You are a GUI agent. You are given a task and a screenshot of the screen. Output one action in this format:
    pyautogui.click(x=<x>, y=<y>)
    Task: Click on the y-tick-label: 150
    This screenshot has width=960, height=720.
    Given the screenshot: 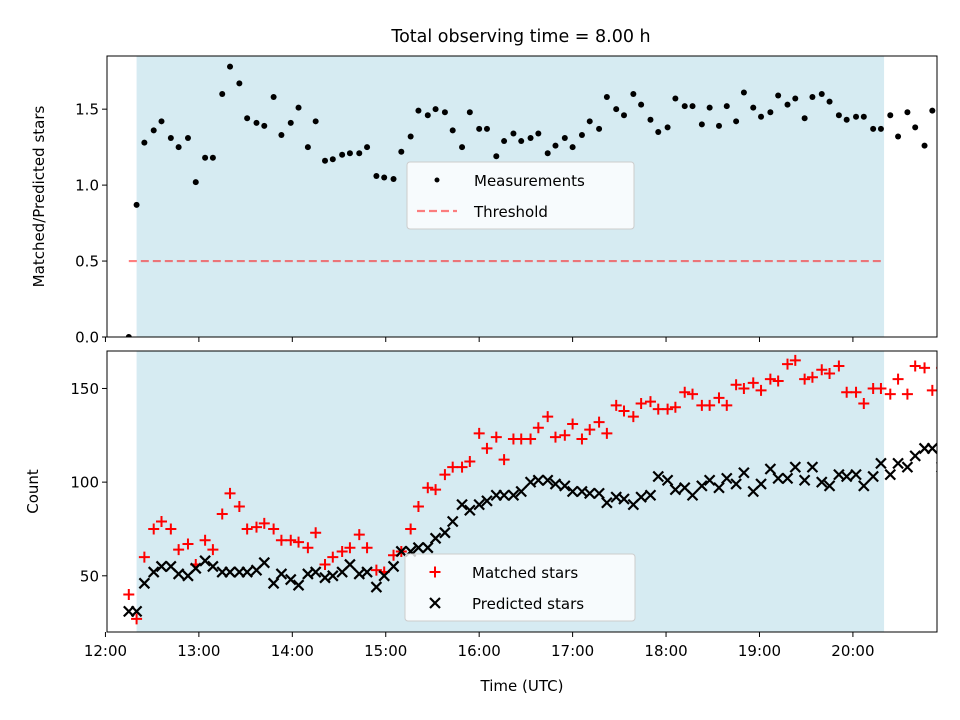 What is the action you would take?
    pyautogui.click(x=84, y=389)
    